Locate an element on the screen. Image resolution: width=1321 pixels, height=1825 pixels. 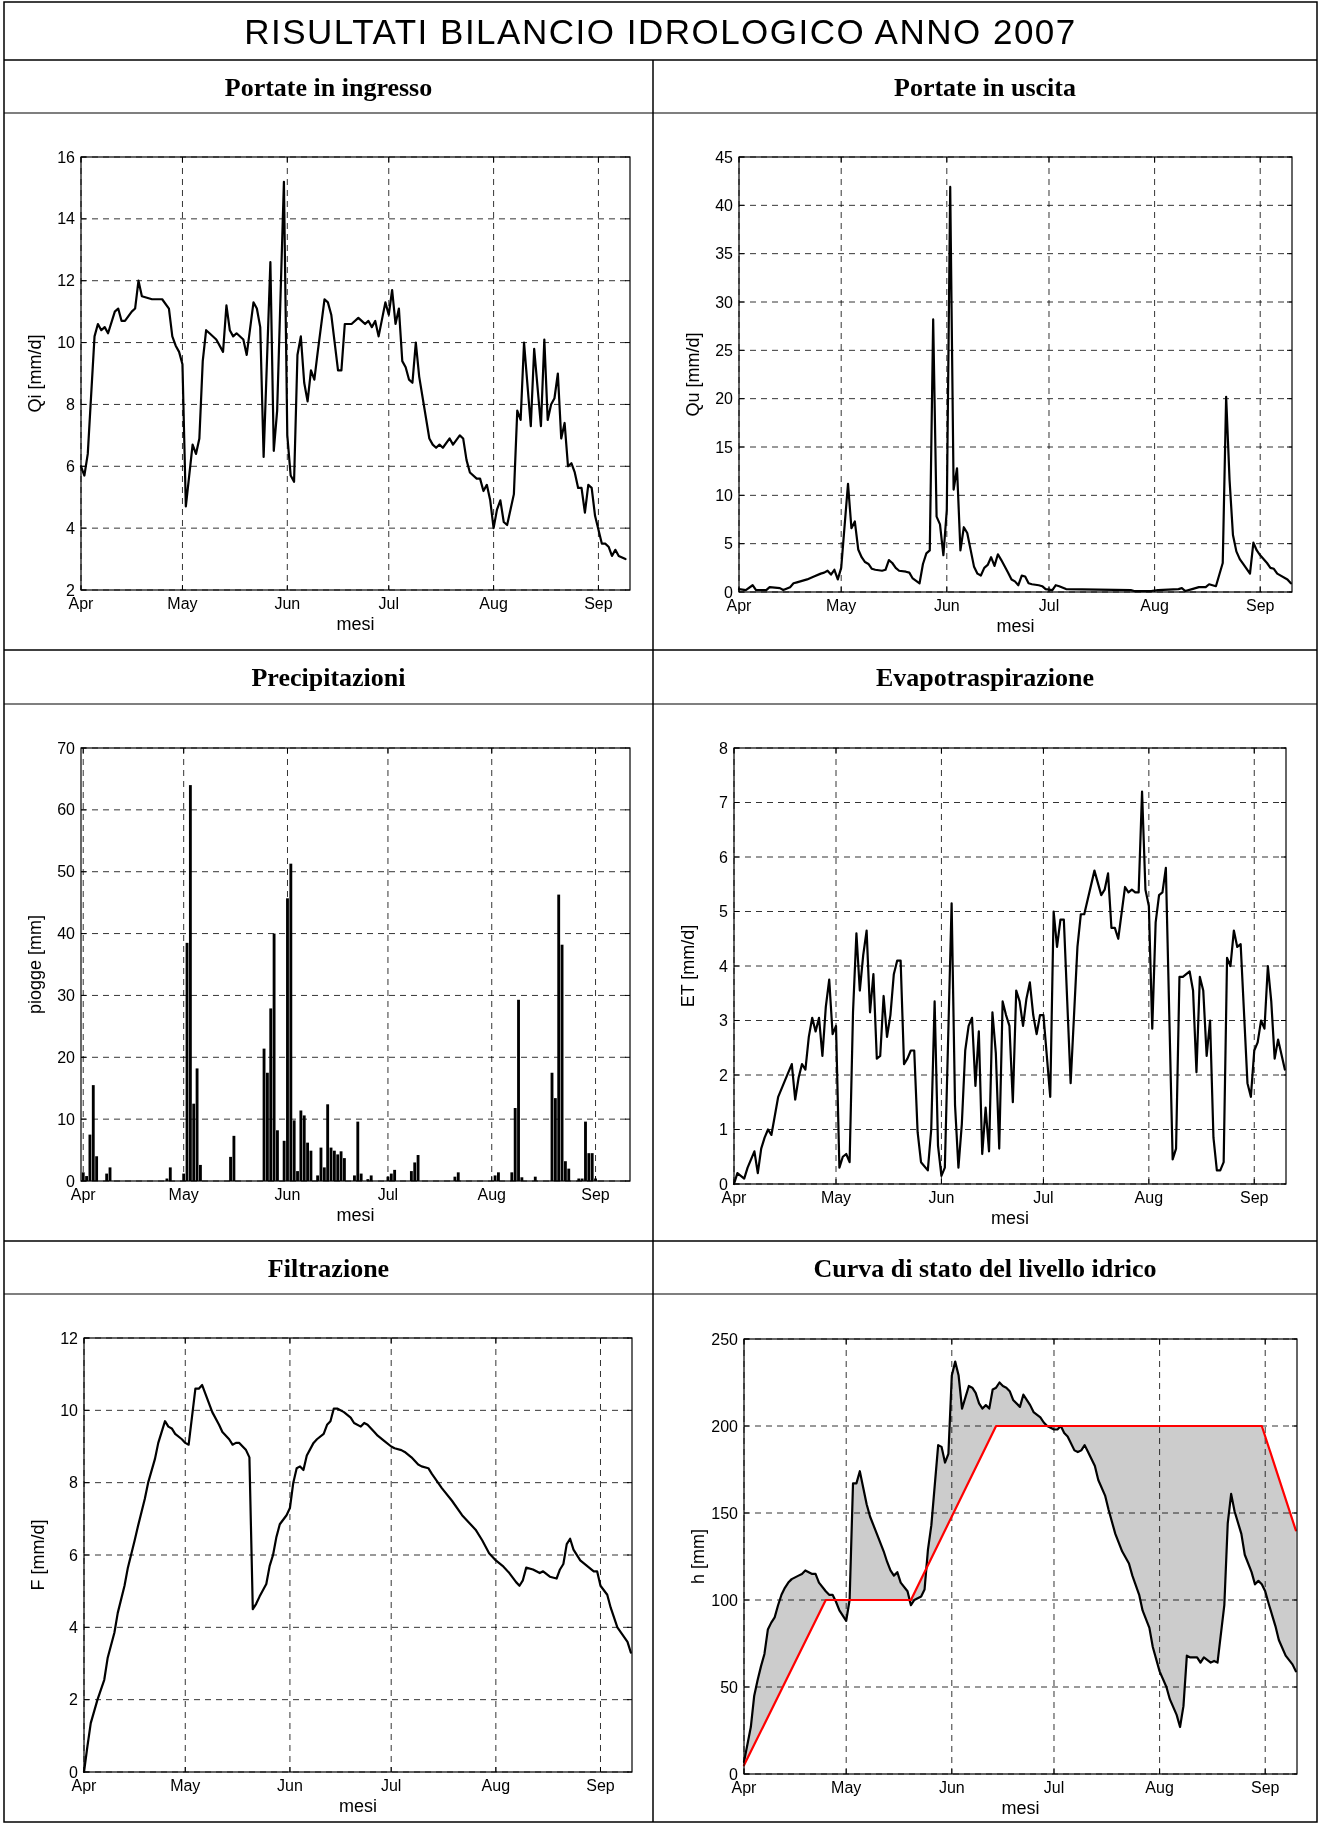
chart-title: Evapotraspirazione is located at coordinates (985, 677).